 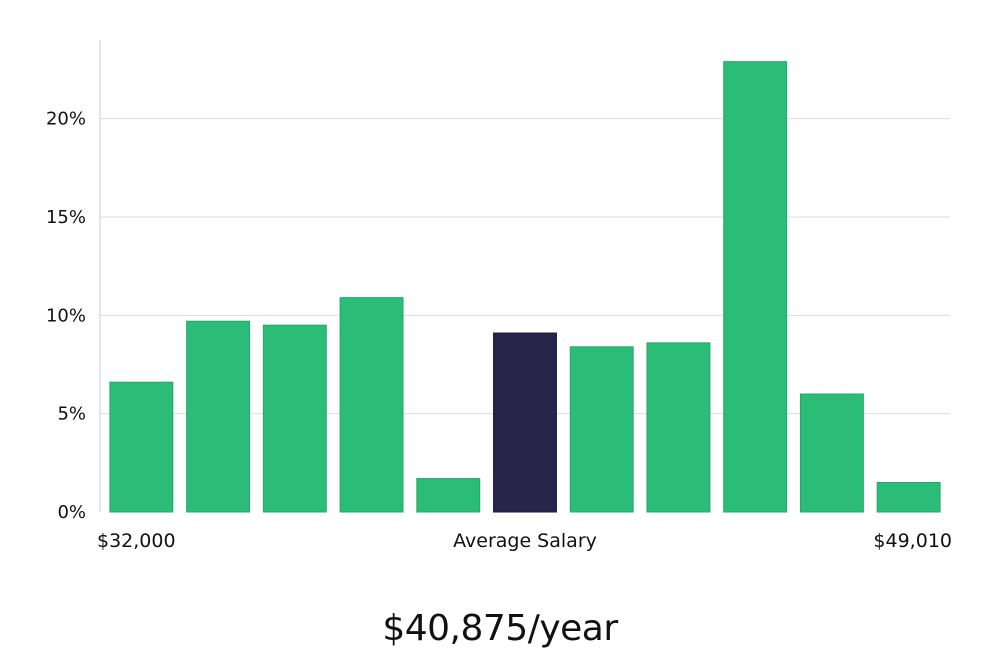 I want to click on x-axis-max-label: $49,010, so click(x=912, y=541).